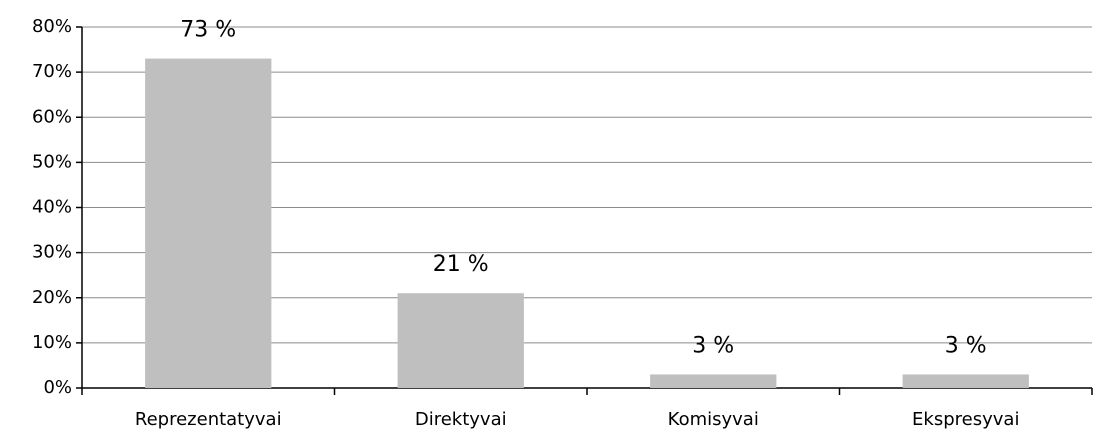 The height and width of the screenshot is (435, 1098). I want to click on x-tick-label: Komisyvai, so click(713, 419).